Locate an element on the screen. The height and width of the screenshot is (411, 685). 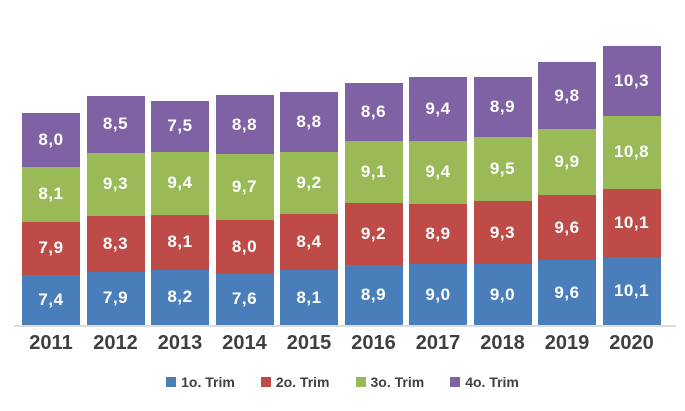
segment-value-label: 9,1 is located at coordinates (373, 172).